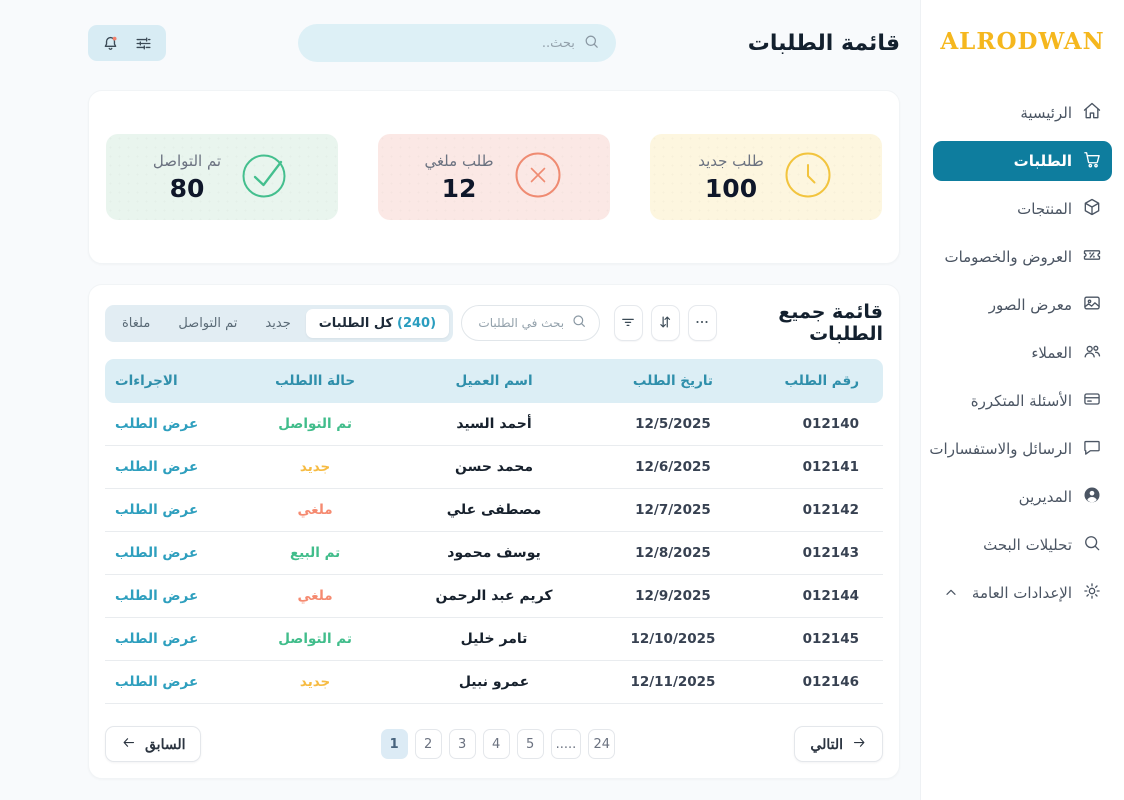 The width and height of the screenshot is (1124, 800). I want to click on customer-name: تامر خليل, so click(494, 639).